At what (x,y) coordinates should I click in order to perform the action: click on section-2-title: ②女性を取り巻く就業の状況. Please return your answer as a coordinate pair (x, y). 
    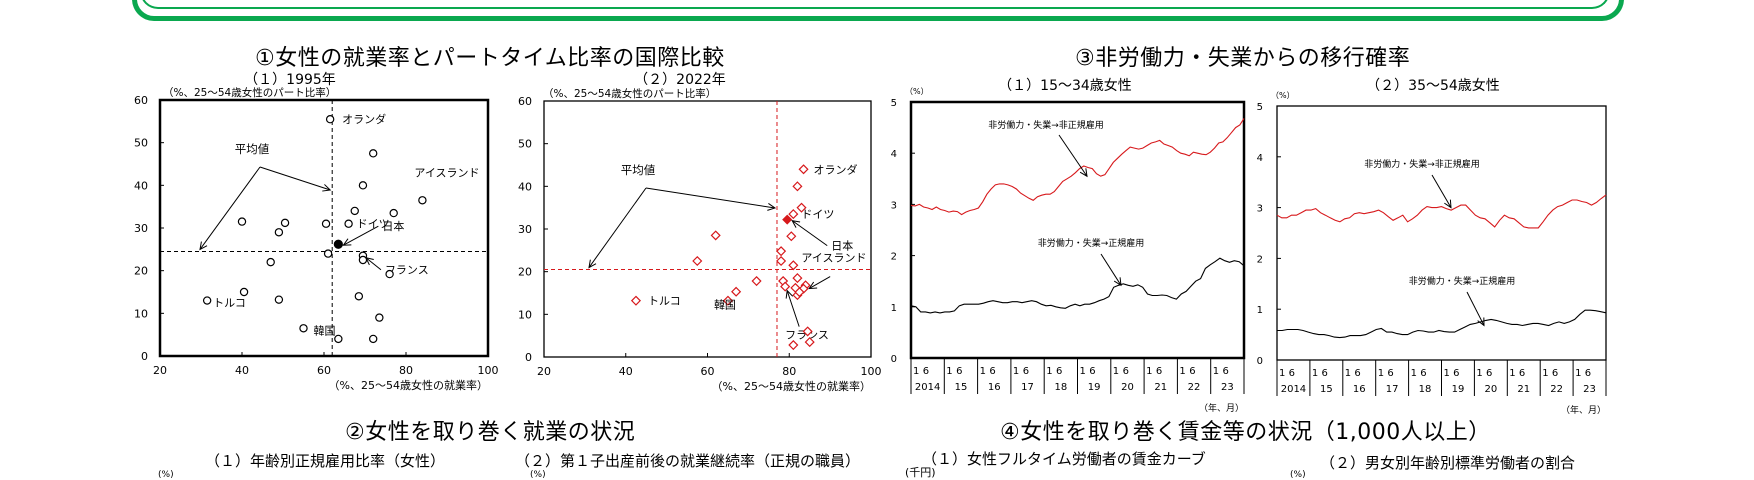
    Looking at the image, I should click on (490, 432).